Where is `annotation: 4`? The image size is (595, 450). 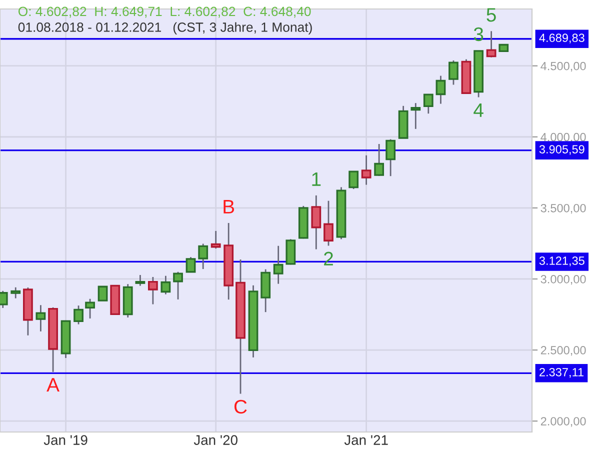
annotation: 4 is located at coordinates (479, 110).